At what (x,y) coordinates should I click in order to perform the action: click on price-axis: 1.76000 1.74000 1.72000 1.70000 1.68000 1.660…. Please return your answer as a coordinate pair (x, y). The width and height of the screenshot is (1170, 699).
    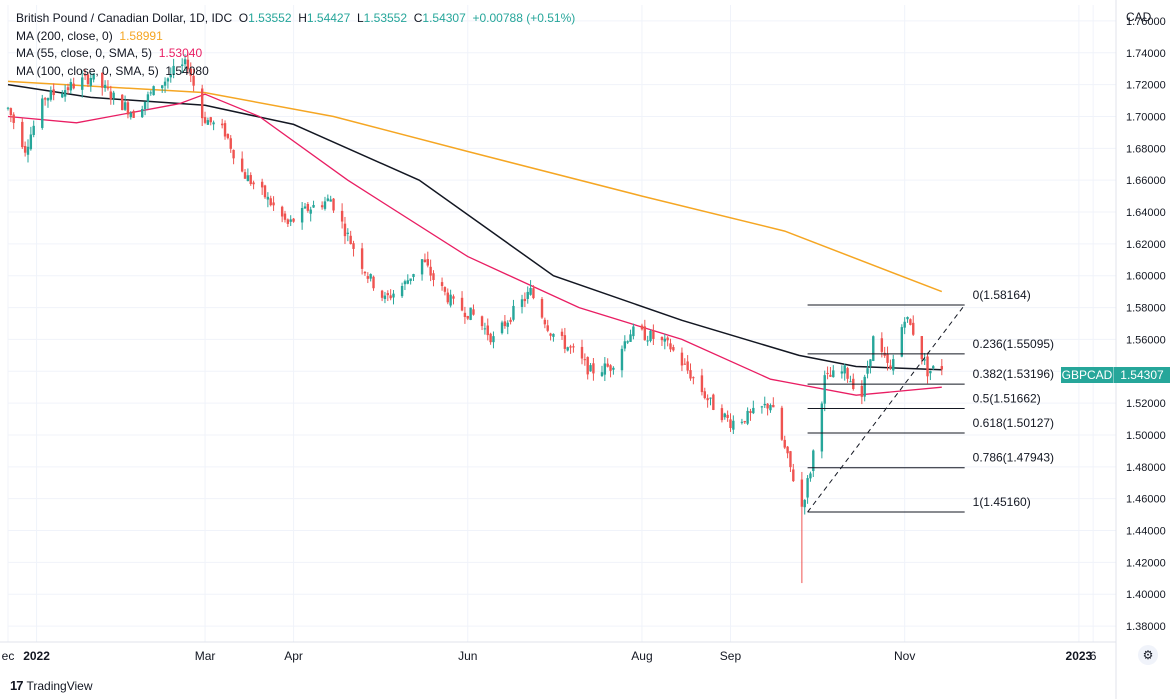
    Looking at the image, I should click on (1140, 349).